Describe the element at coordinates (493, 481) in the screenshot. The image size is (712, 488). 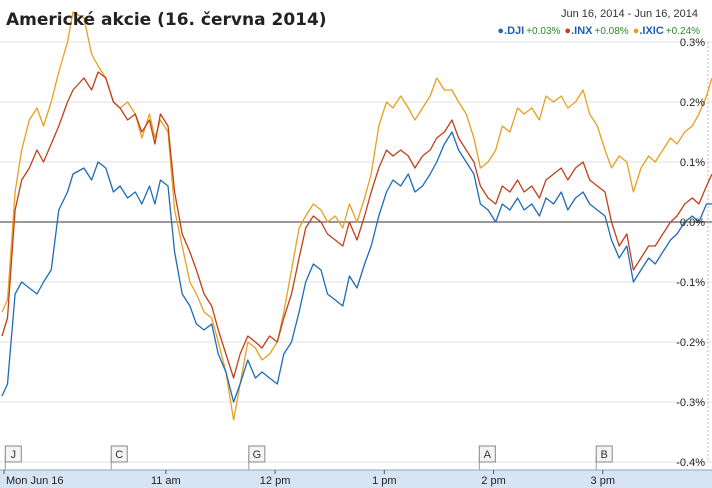
I see `x-tick-label: 2 pm` at that location.